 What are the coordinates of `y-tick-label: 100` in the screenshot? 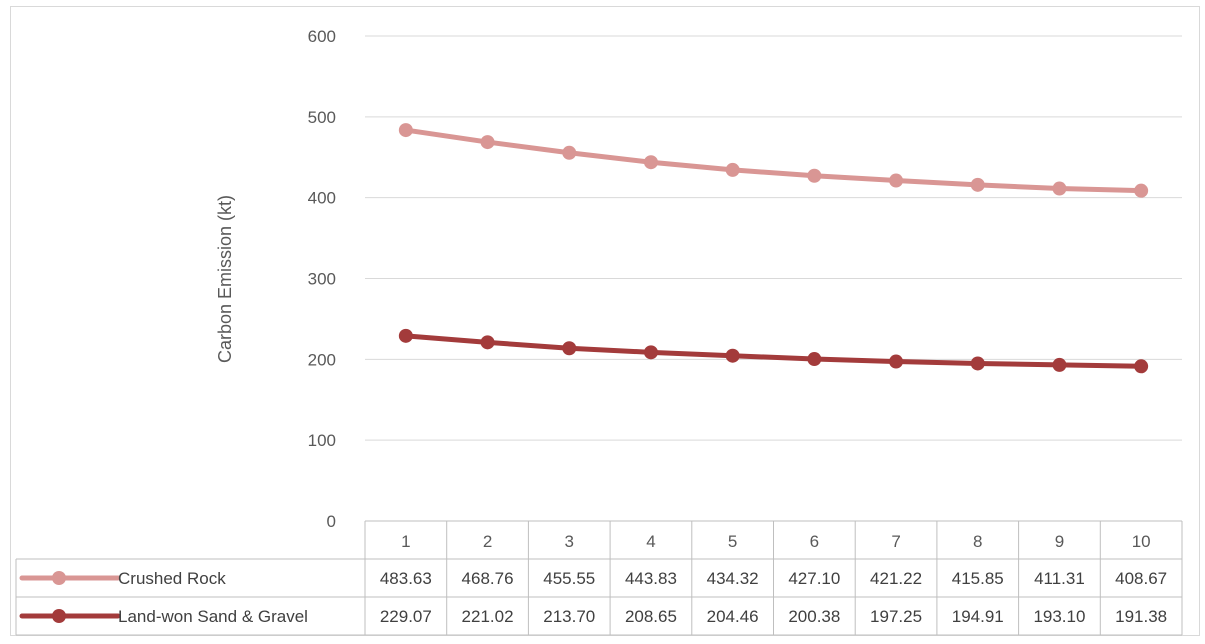 It's located at (322, 440).